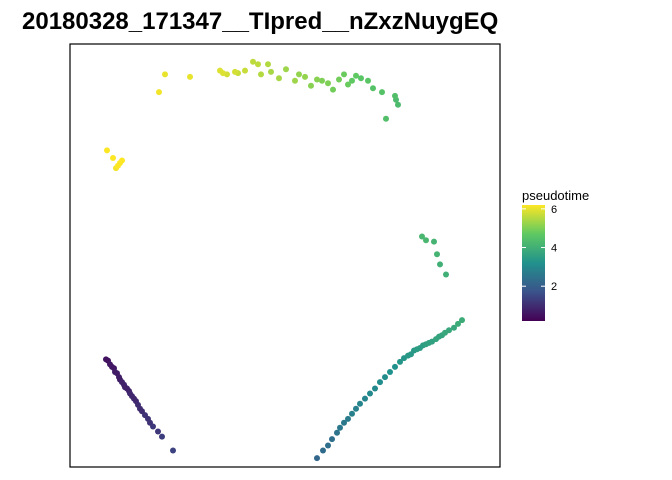 Image resolution: width=672 pixels, height=480 pixels. What do you see at coordinates (554, 210) in the screenshot?
I see `colorbar-tick-label: 6` at bounding box center [554, 210].